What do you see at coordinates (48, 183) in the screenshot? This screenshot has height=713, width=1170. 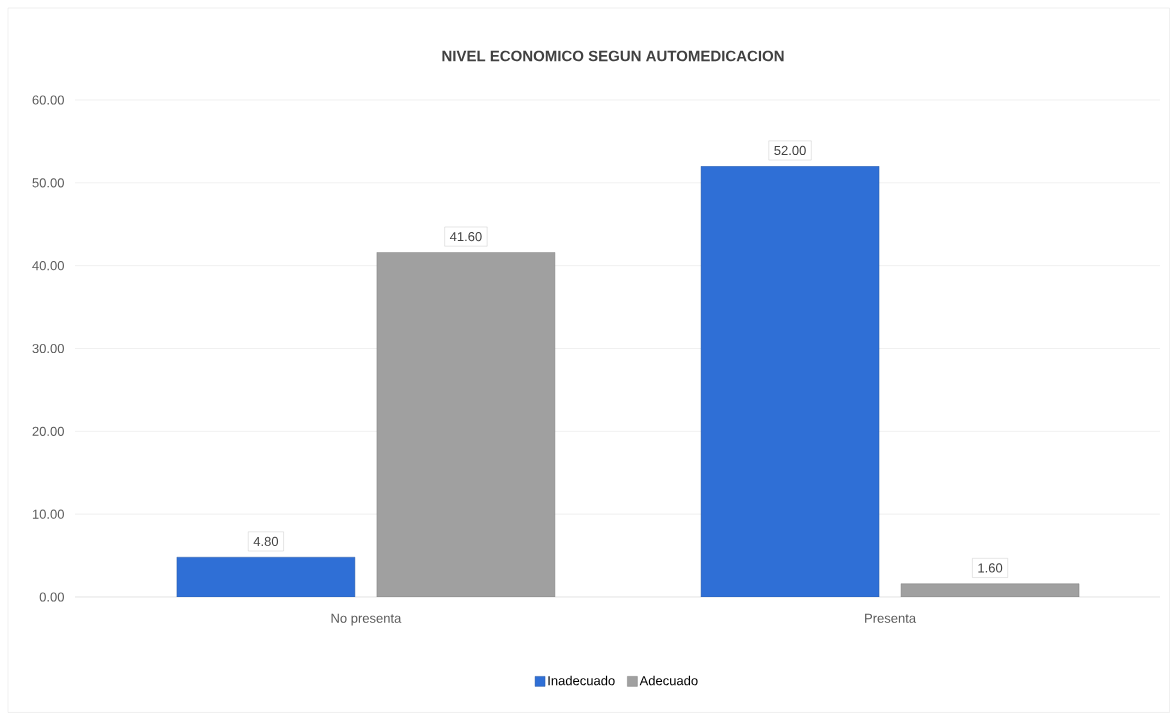 I see `y-tick-label: 50.00` at bounding box center [48, 183].